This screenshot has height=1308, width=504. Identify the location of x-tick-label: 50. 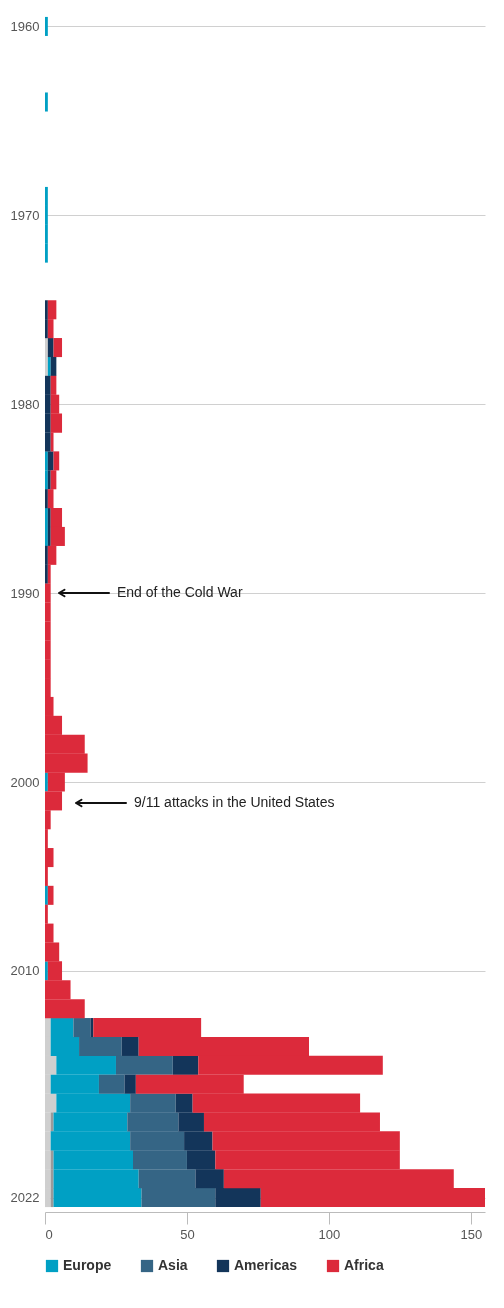
(187, 1234).